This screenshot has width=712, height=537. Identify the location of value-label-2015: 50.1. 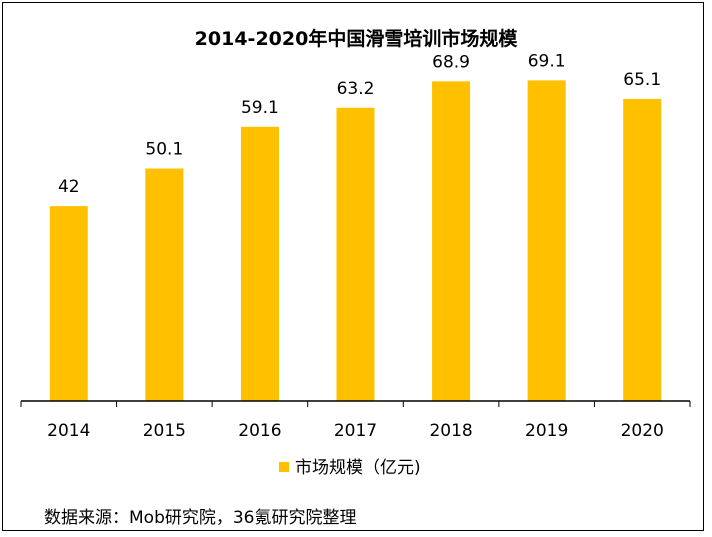
(164, 150).